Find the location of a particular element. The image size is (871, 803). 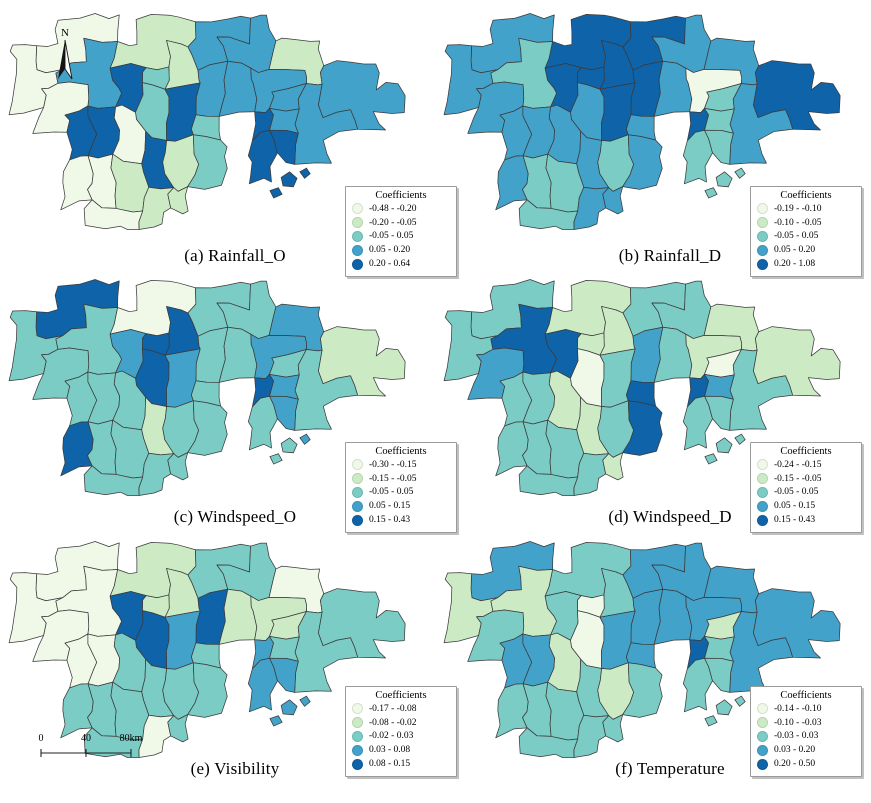

panel-caption: (a) Rainfall_O is located at coordinates (235, 255).